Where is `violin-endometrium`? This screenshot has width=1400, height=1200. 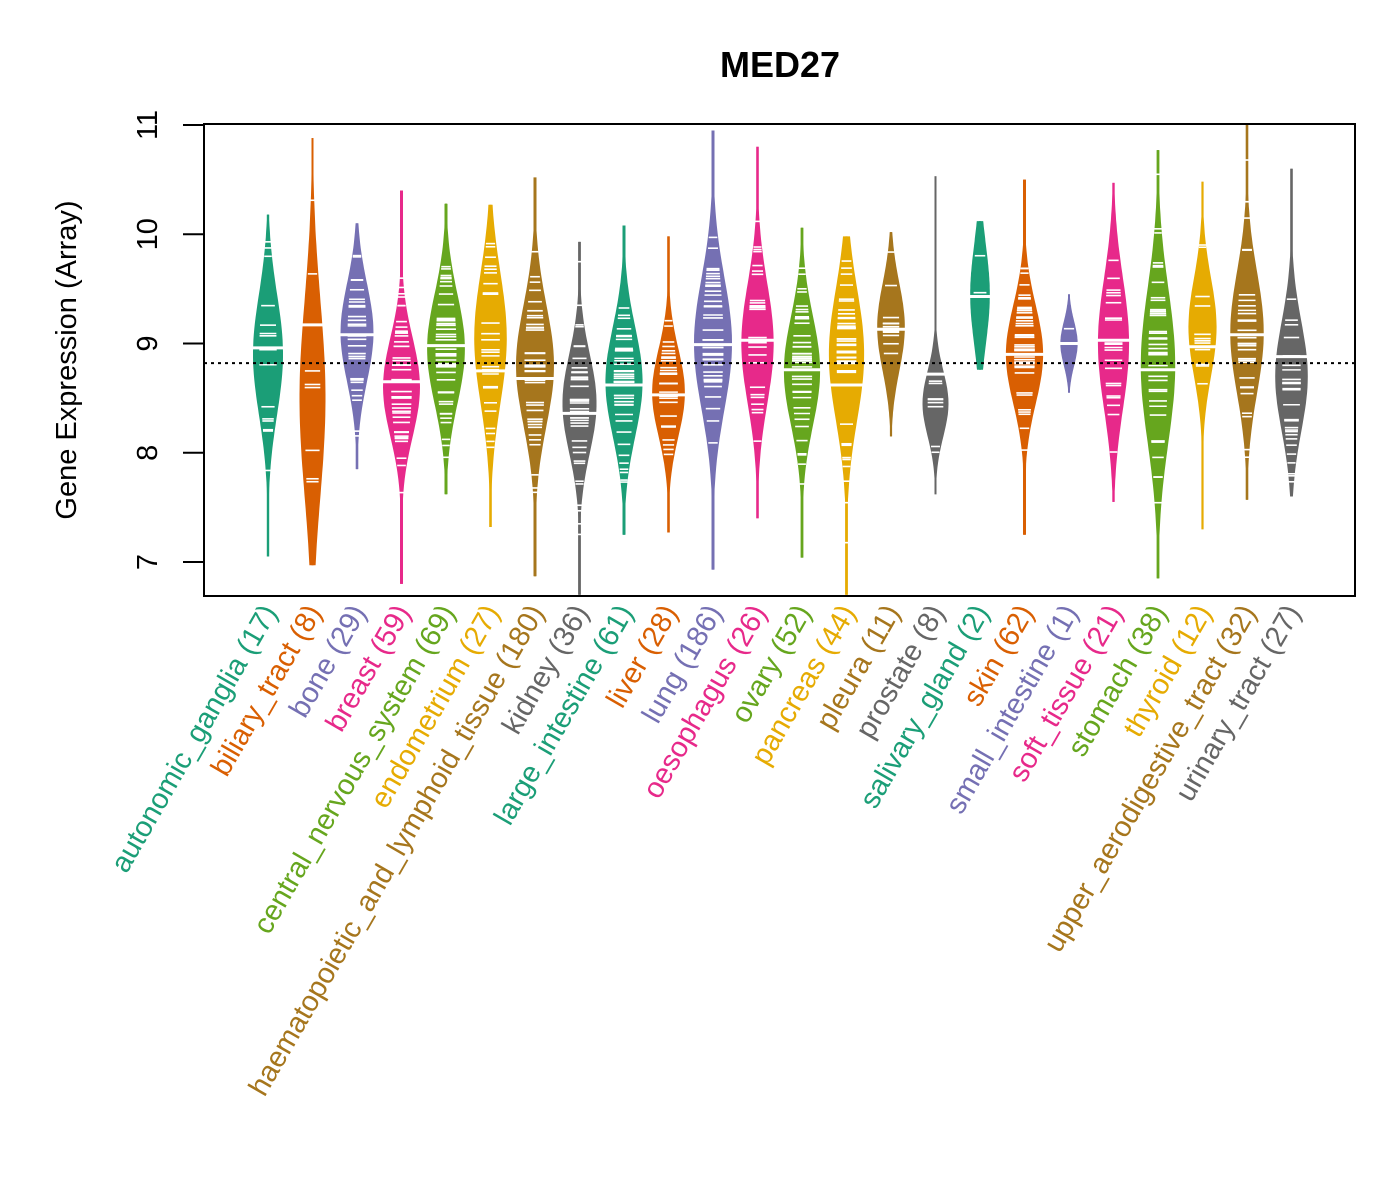
violin-endometrium is located at coordinates (490, 366).